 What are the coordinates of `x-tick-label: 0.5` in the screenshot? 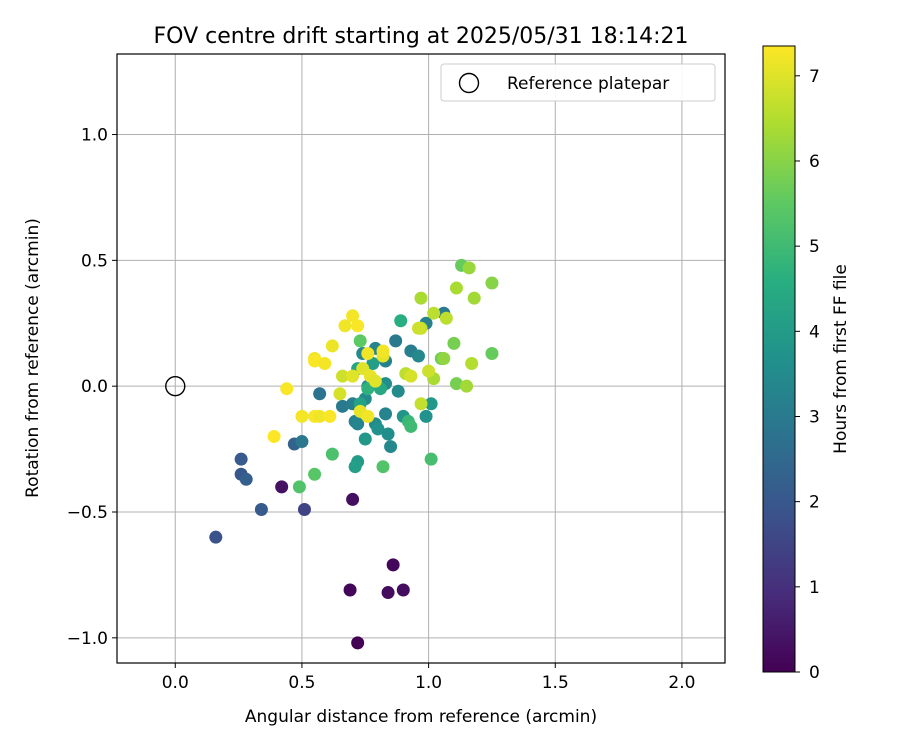 It's located at (301, 683).